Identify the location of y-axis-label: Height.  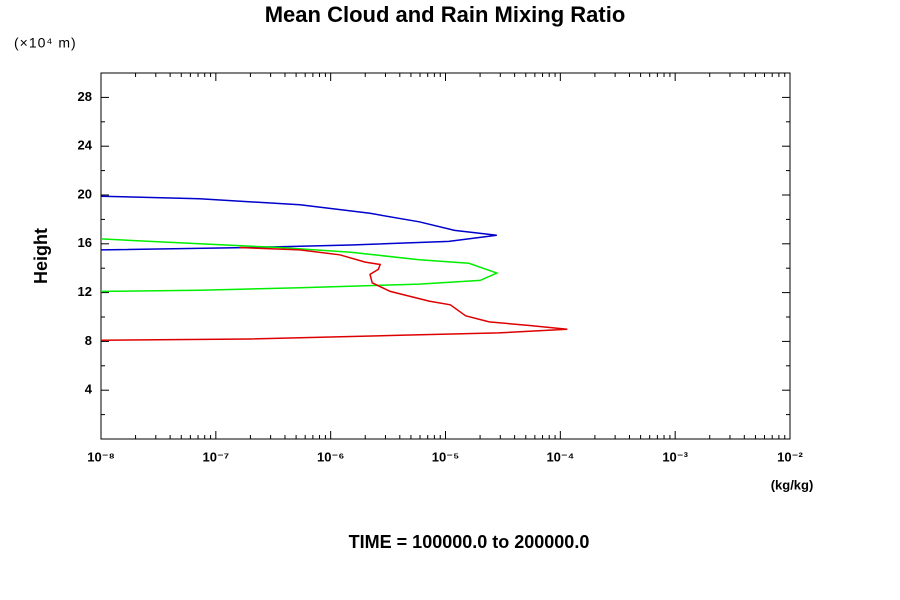
(41, 256).